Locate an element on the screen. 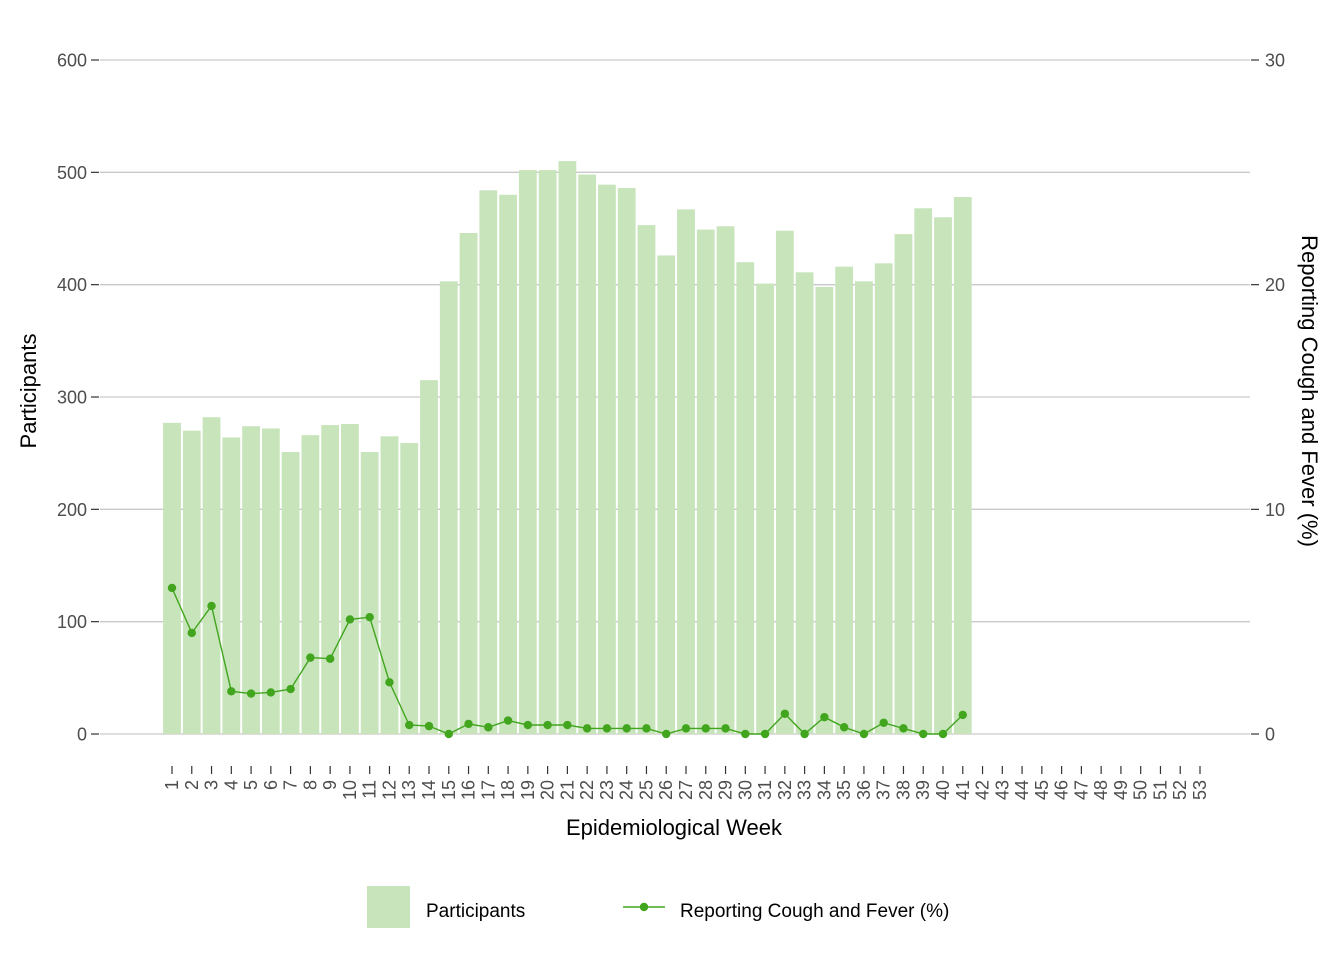 The image size is (1344, 965). x-tick-label: 50 is located at coordinates (1141, 790).